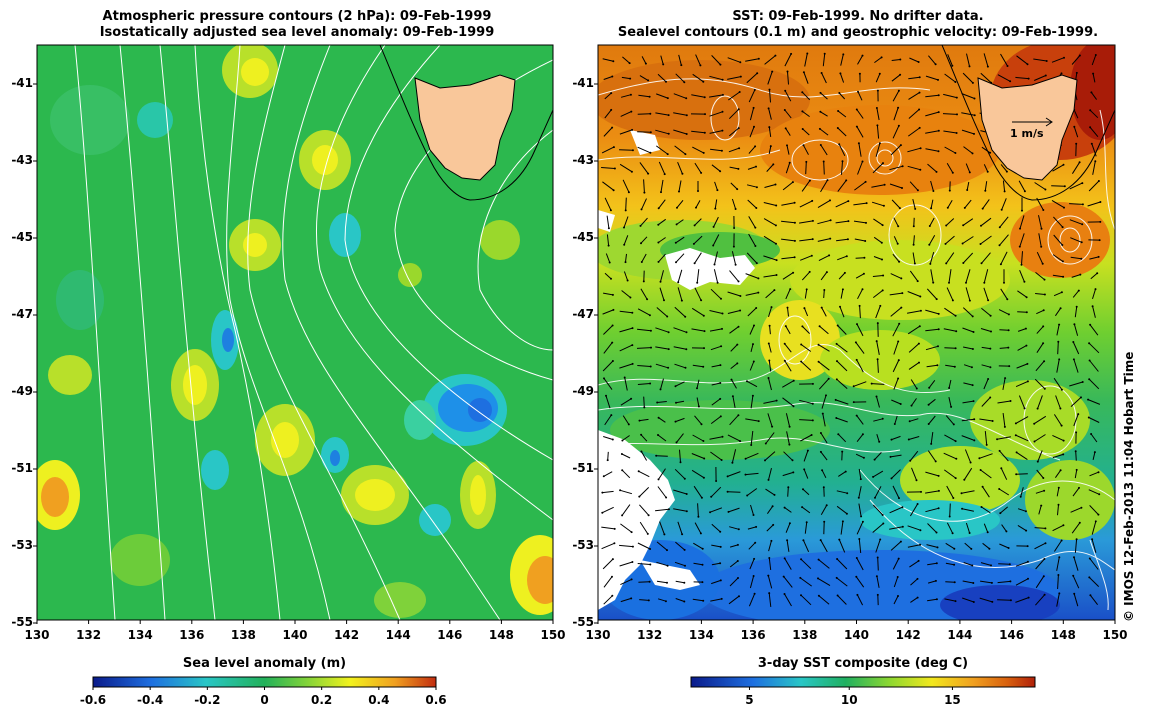  I want to click on colorbar-tick-label: 10, so click(849, 700).